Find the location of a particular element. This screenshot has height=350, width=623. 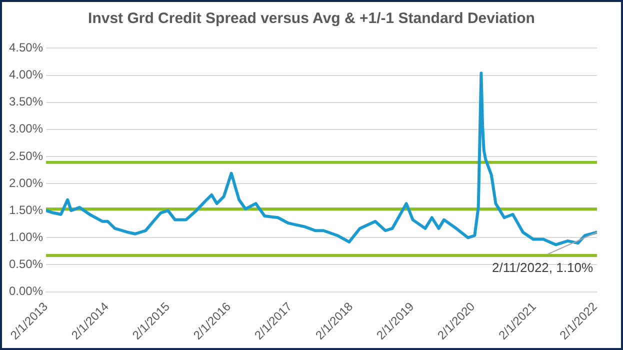

y-tick-label: 0.50% is located at coordinates (26, 264).